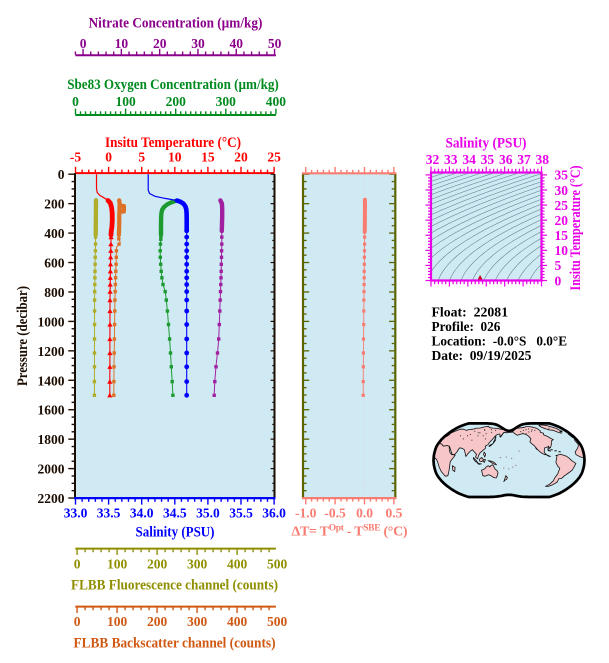 The image size is (609, 663). I want to click on svg-text: 50, so click(275, 43).